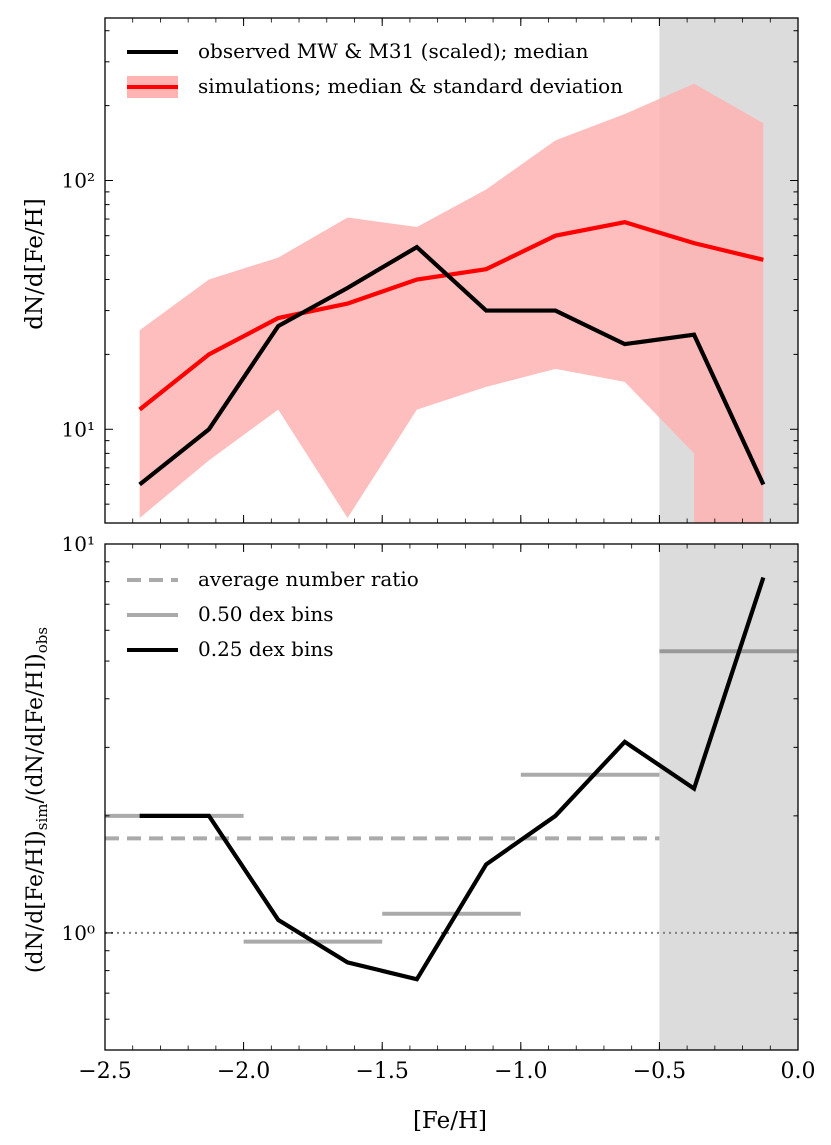 The width and height of the screenshot is (831, 1145). What do you see at coordinates (104, 1071) in the screenshot?
I see `x-tick-label: −2.5` at bounding box center [104, 1071].